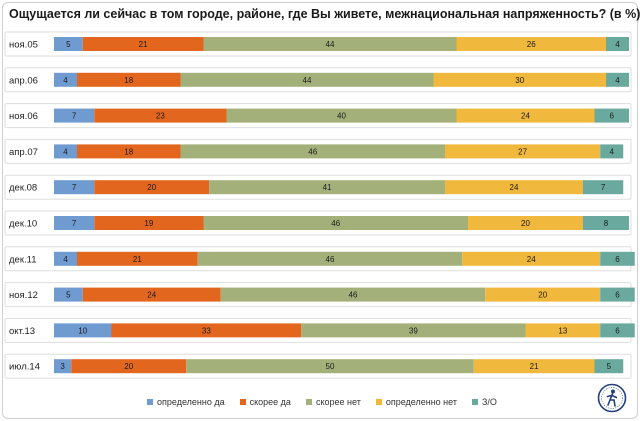 This screenshot has height=421, width=640. I want to click on data-label: 27, so click(522, 151).